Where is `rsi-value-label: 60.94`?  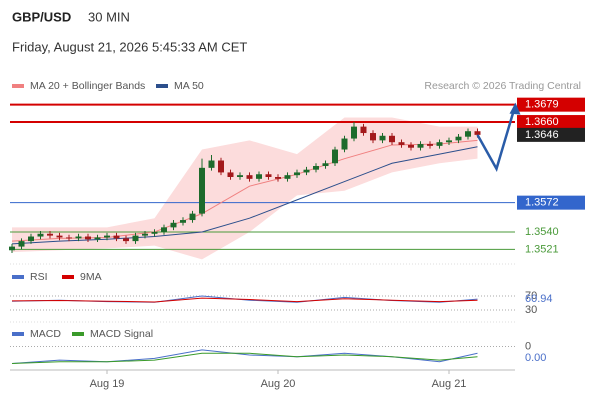
rsi-value-label: 60.94 is located at coordinates (539, 299).